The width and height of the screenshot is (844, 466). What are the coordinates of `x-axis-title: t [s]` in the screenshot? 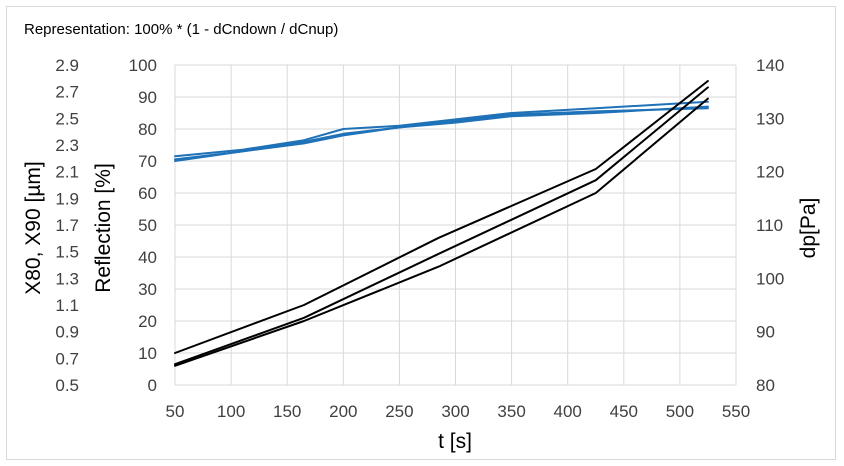 It's located at (455, 441).